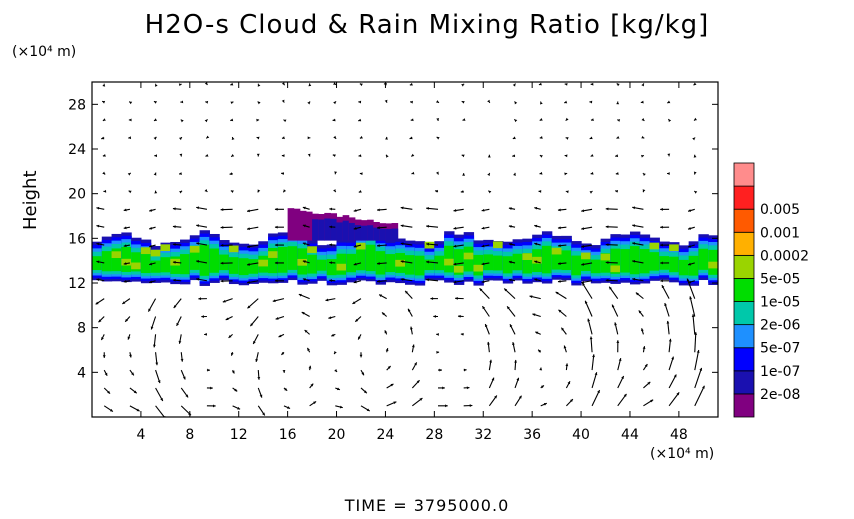 This screenshot has height=519, width=854. What do you see at coordinates (682, 454) in the screenshot?
I see `x-axis-unit: (×10⁴ m)` at bounding box center [682, 454].